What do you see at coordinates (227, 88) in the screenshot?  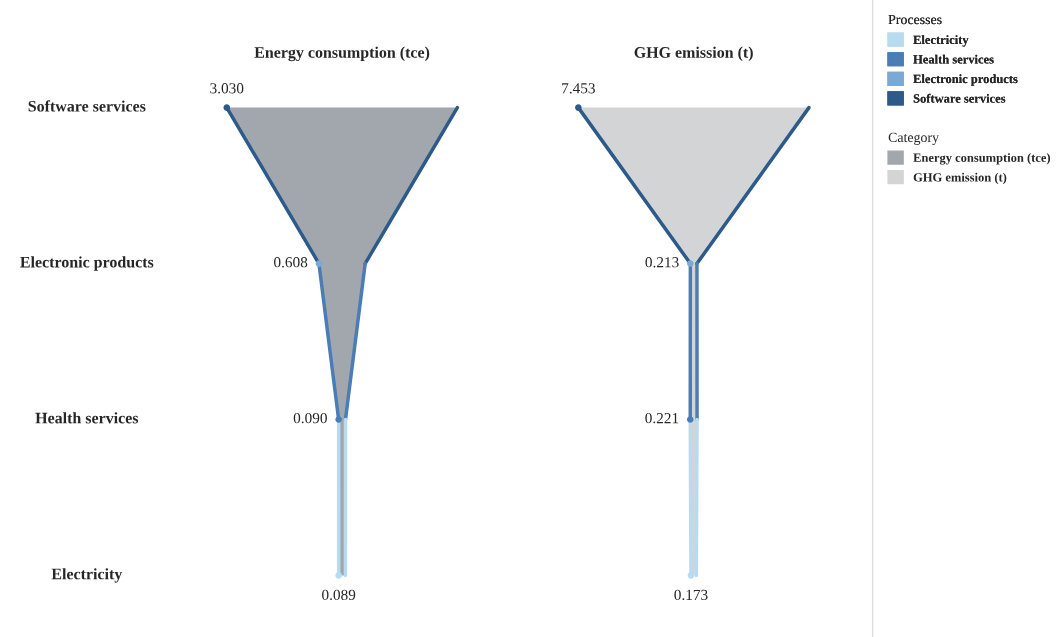 I see `data-label: 3.030` at bounding box center [227, 88].